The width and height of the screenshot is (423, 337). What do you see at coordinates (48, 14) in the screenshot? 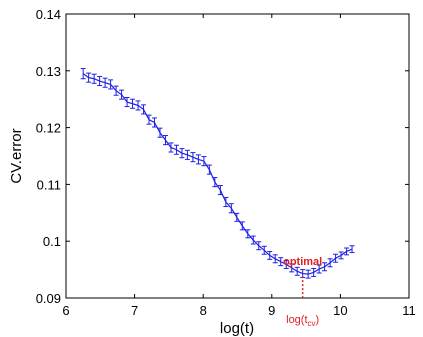
I see `y-tick-label: 0.14` at bounding box center [48, 14].